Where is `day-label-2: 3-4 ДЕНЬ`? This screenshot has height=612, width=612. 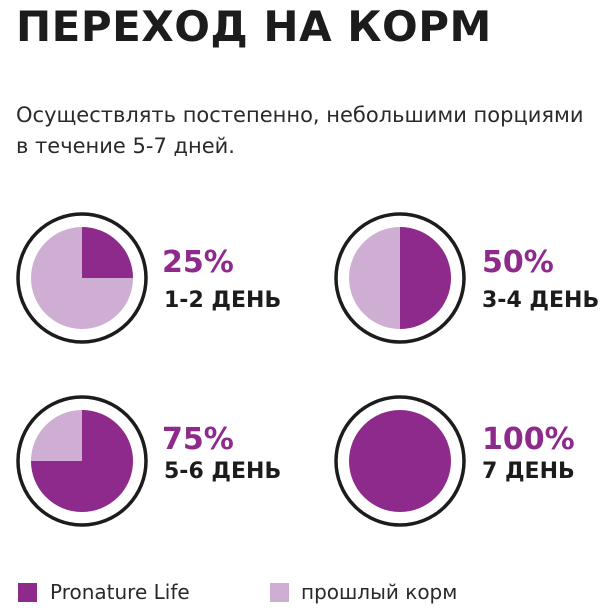
day-label-2: 3-4 ДЕНЬ is located at coordinates (541, 300).